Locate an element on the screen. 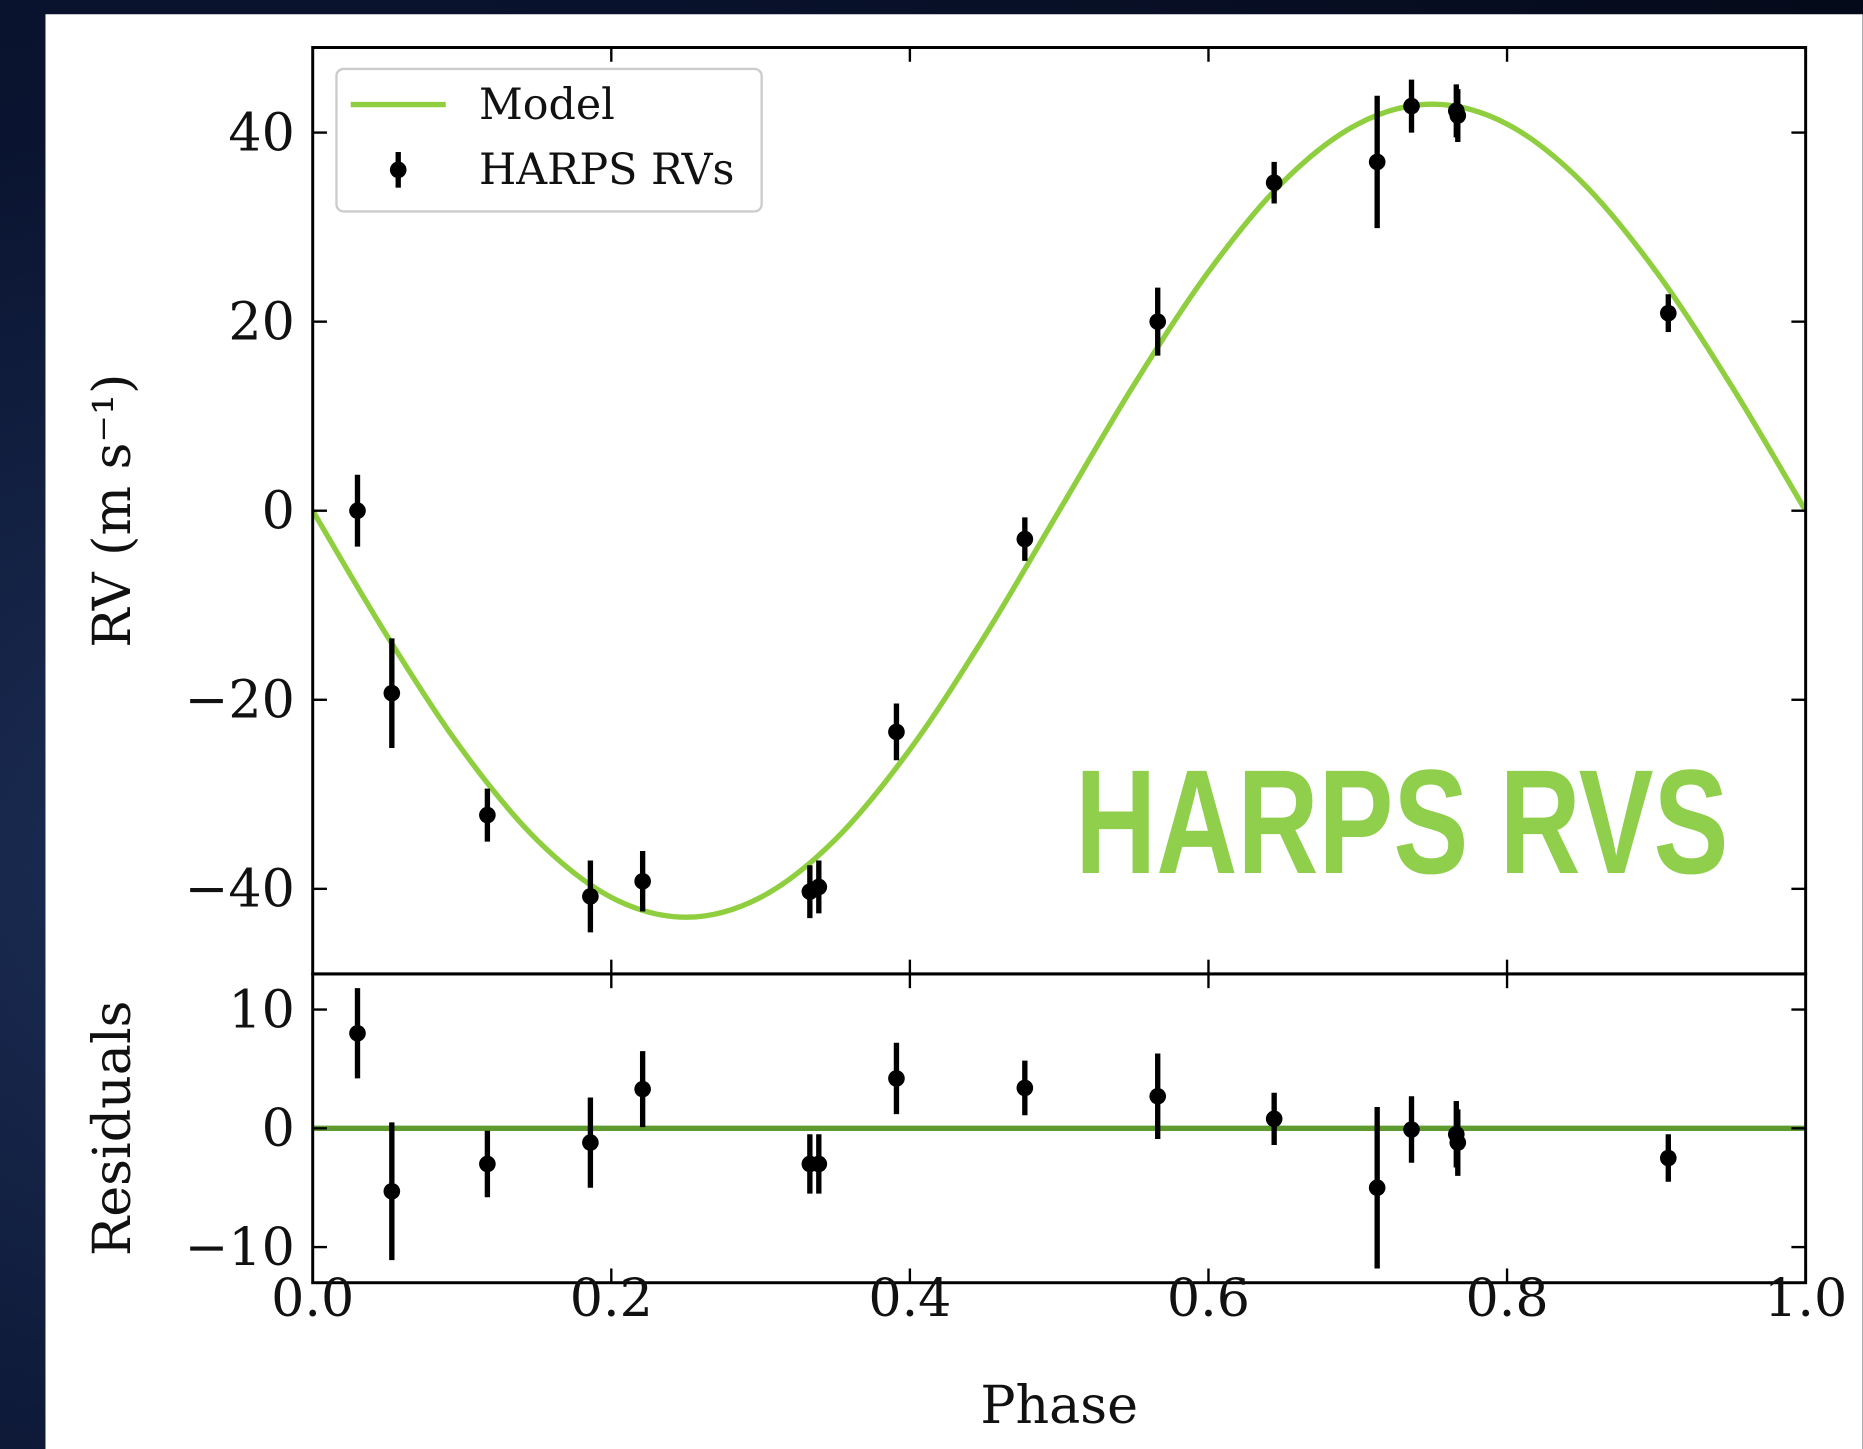 The image size is (1863, 1449). x-tick-label: 0.6 is located at coordinates (1208, 1299).